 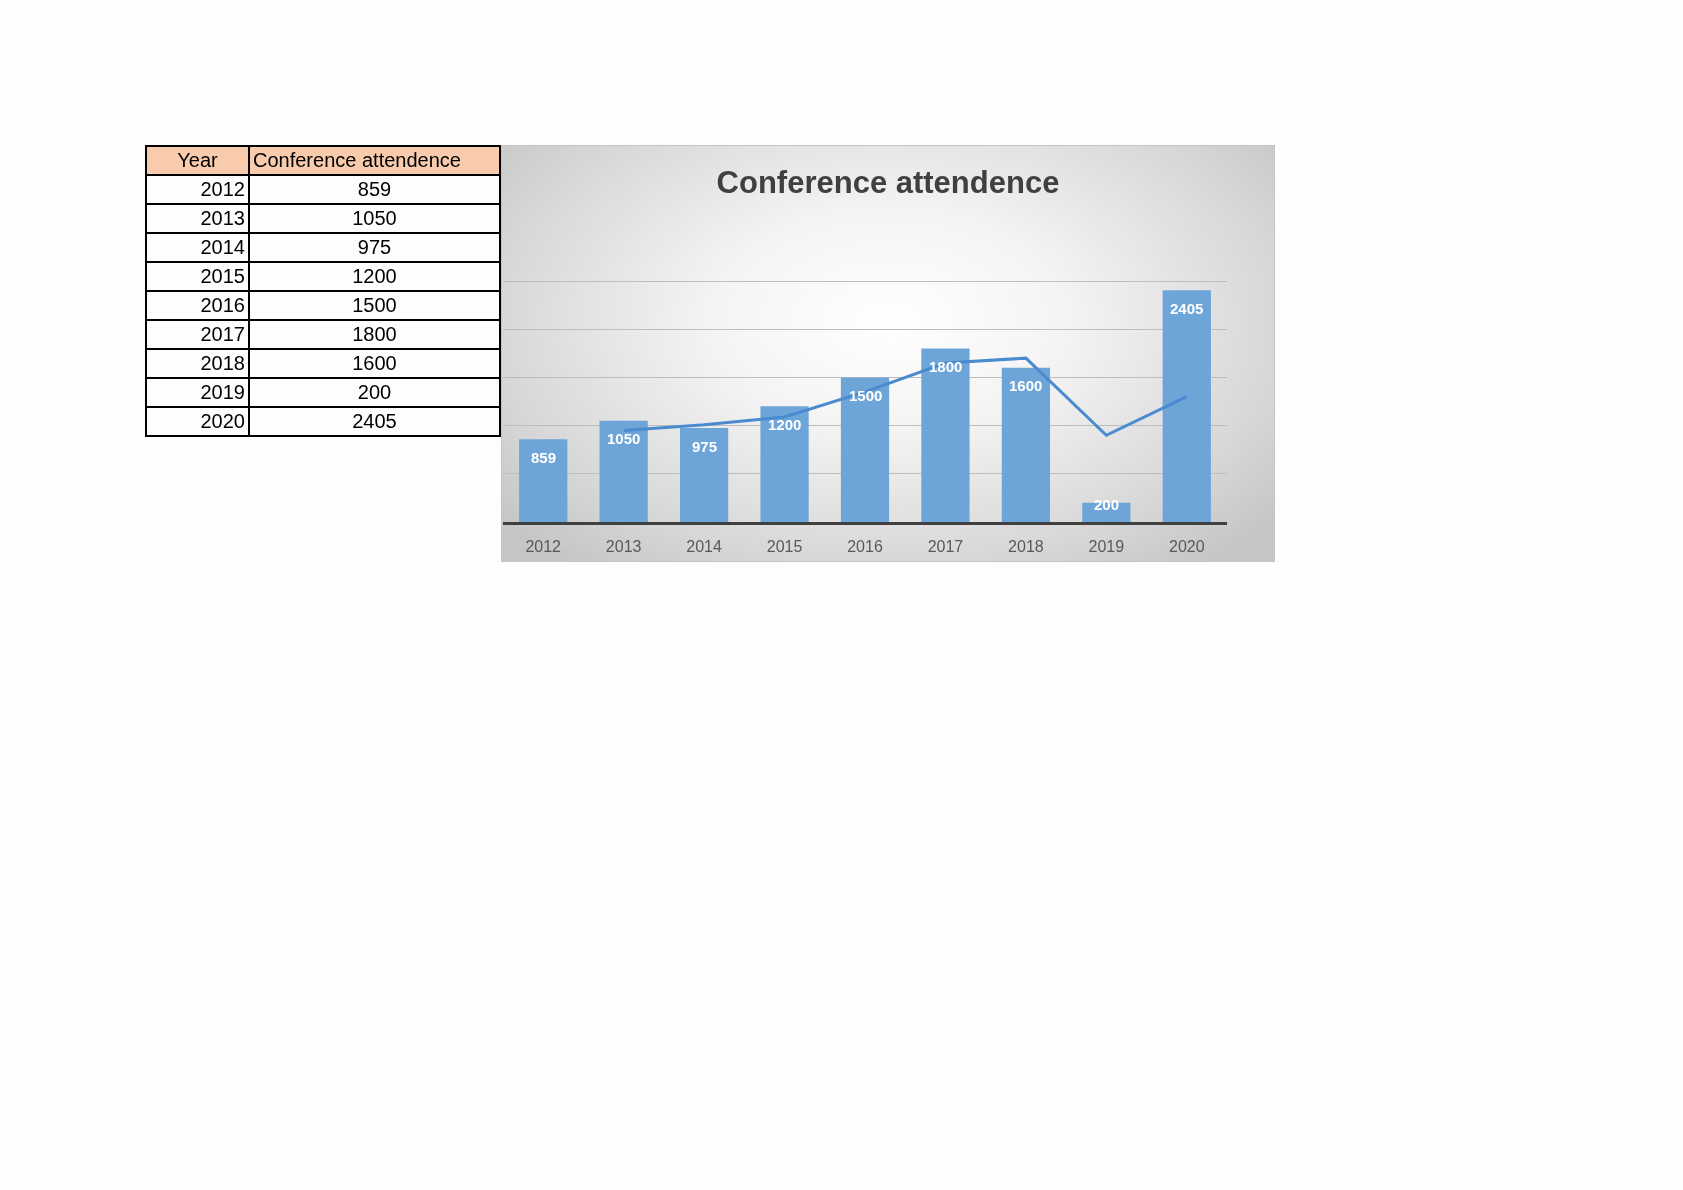 What do you see at coordinates (374, 276) in the screenshot?
I see `text: 1200` at bounding box center [374, 276].